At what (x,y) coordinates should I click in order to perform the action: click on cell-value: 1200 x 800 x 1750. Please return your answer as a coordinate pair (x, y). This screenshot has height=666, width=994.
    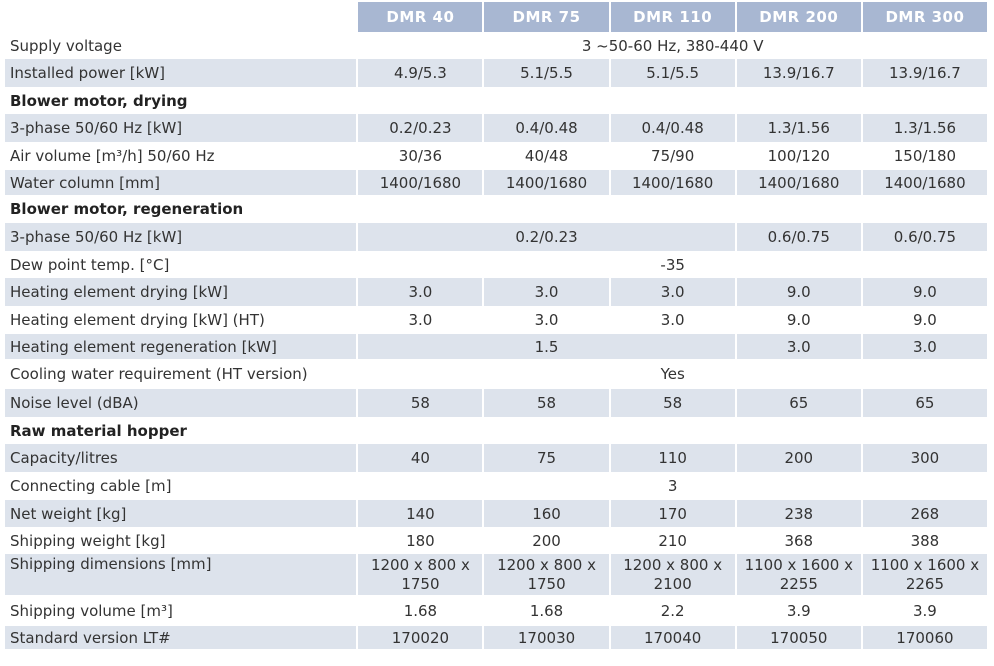
    Looking at the image, I should click on (419, 574).